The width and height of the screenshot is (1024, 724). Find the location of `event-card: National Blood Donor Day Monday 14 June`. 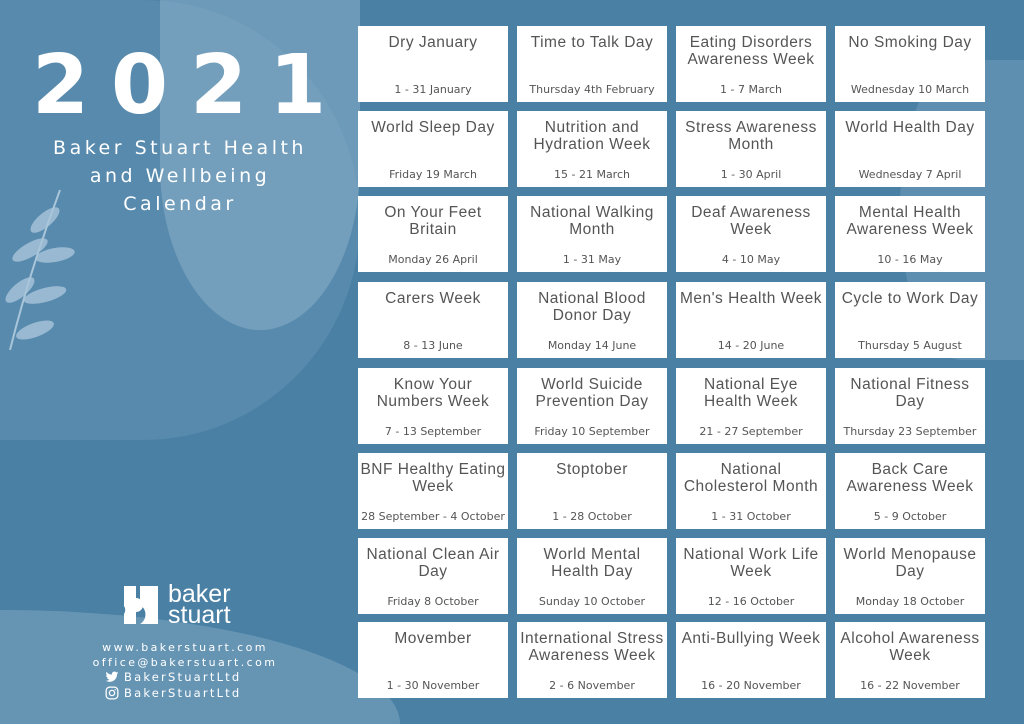

event-card: National Blood Donor Day Monday 14 June is located at coordinates (592, 320).